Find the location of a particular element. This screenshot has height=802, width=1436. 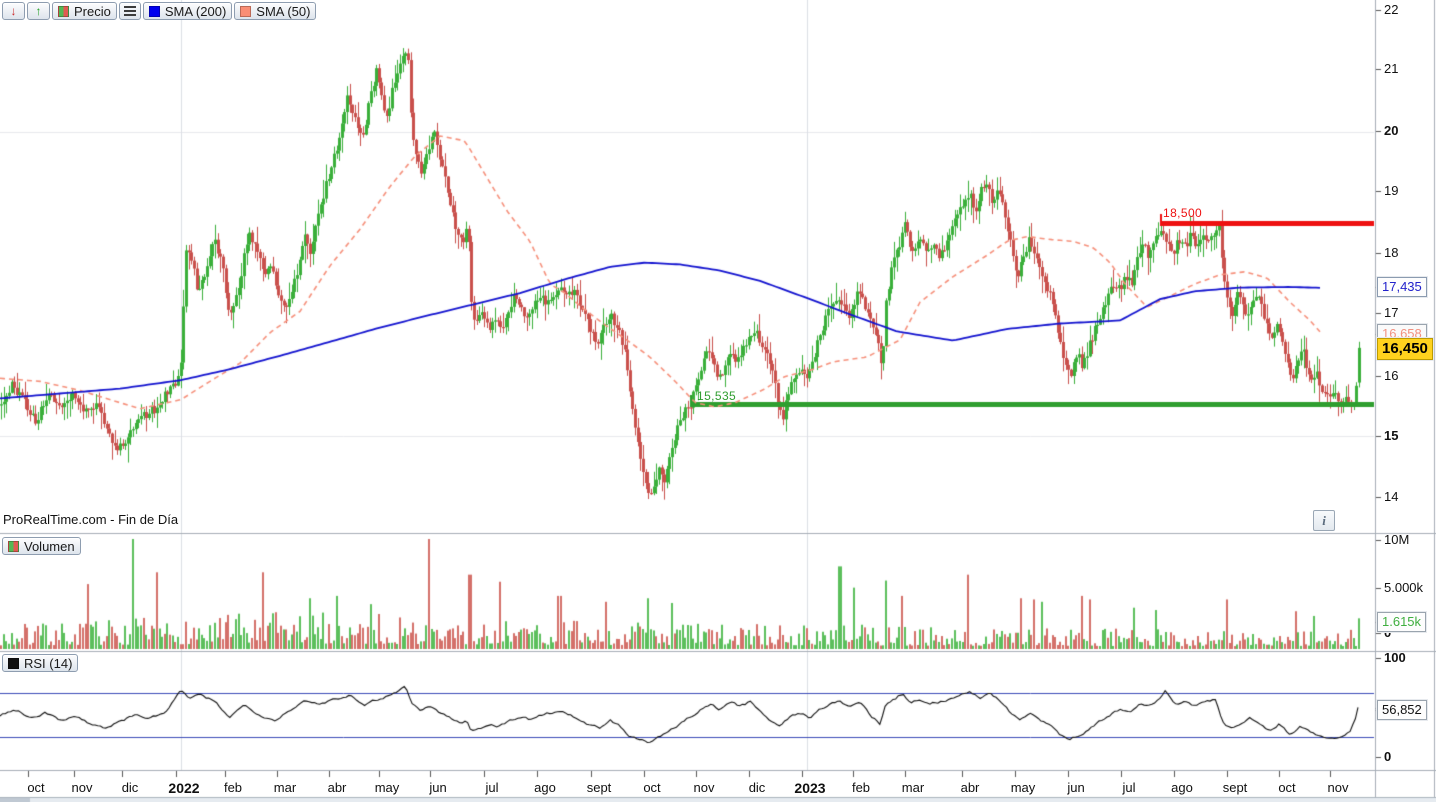

info-icon: i is located at coordinates (1324, 520).